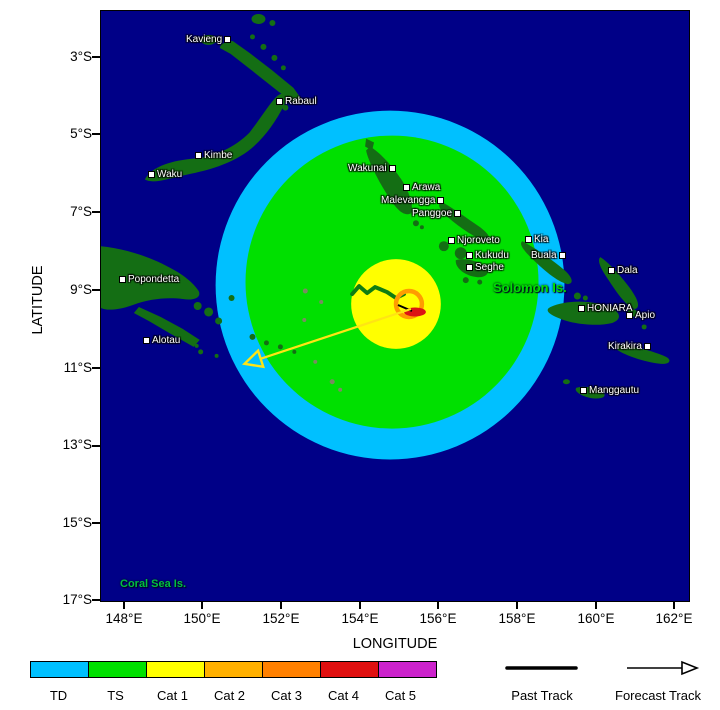 Image resolution: width=720 pixels, height=710 pixels. What do you see at coordinates (674, 618) in the screenshot?
I see `lon-tick-label: 162°E` at bounding box center [674, 618].